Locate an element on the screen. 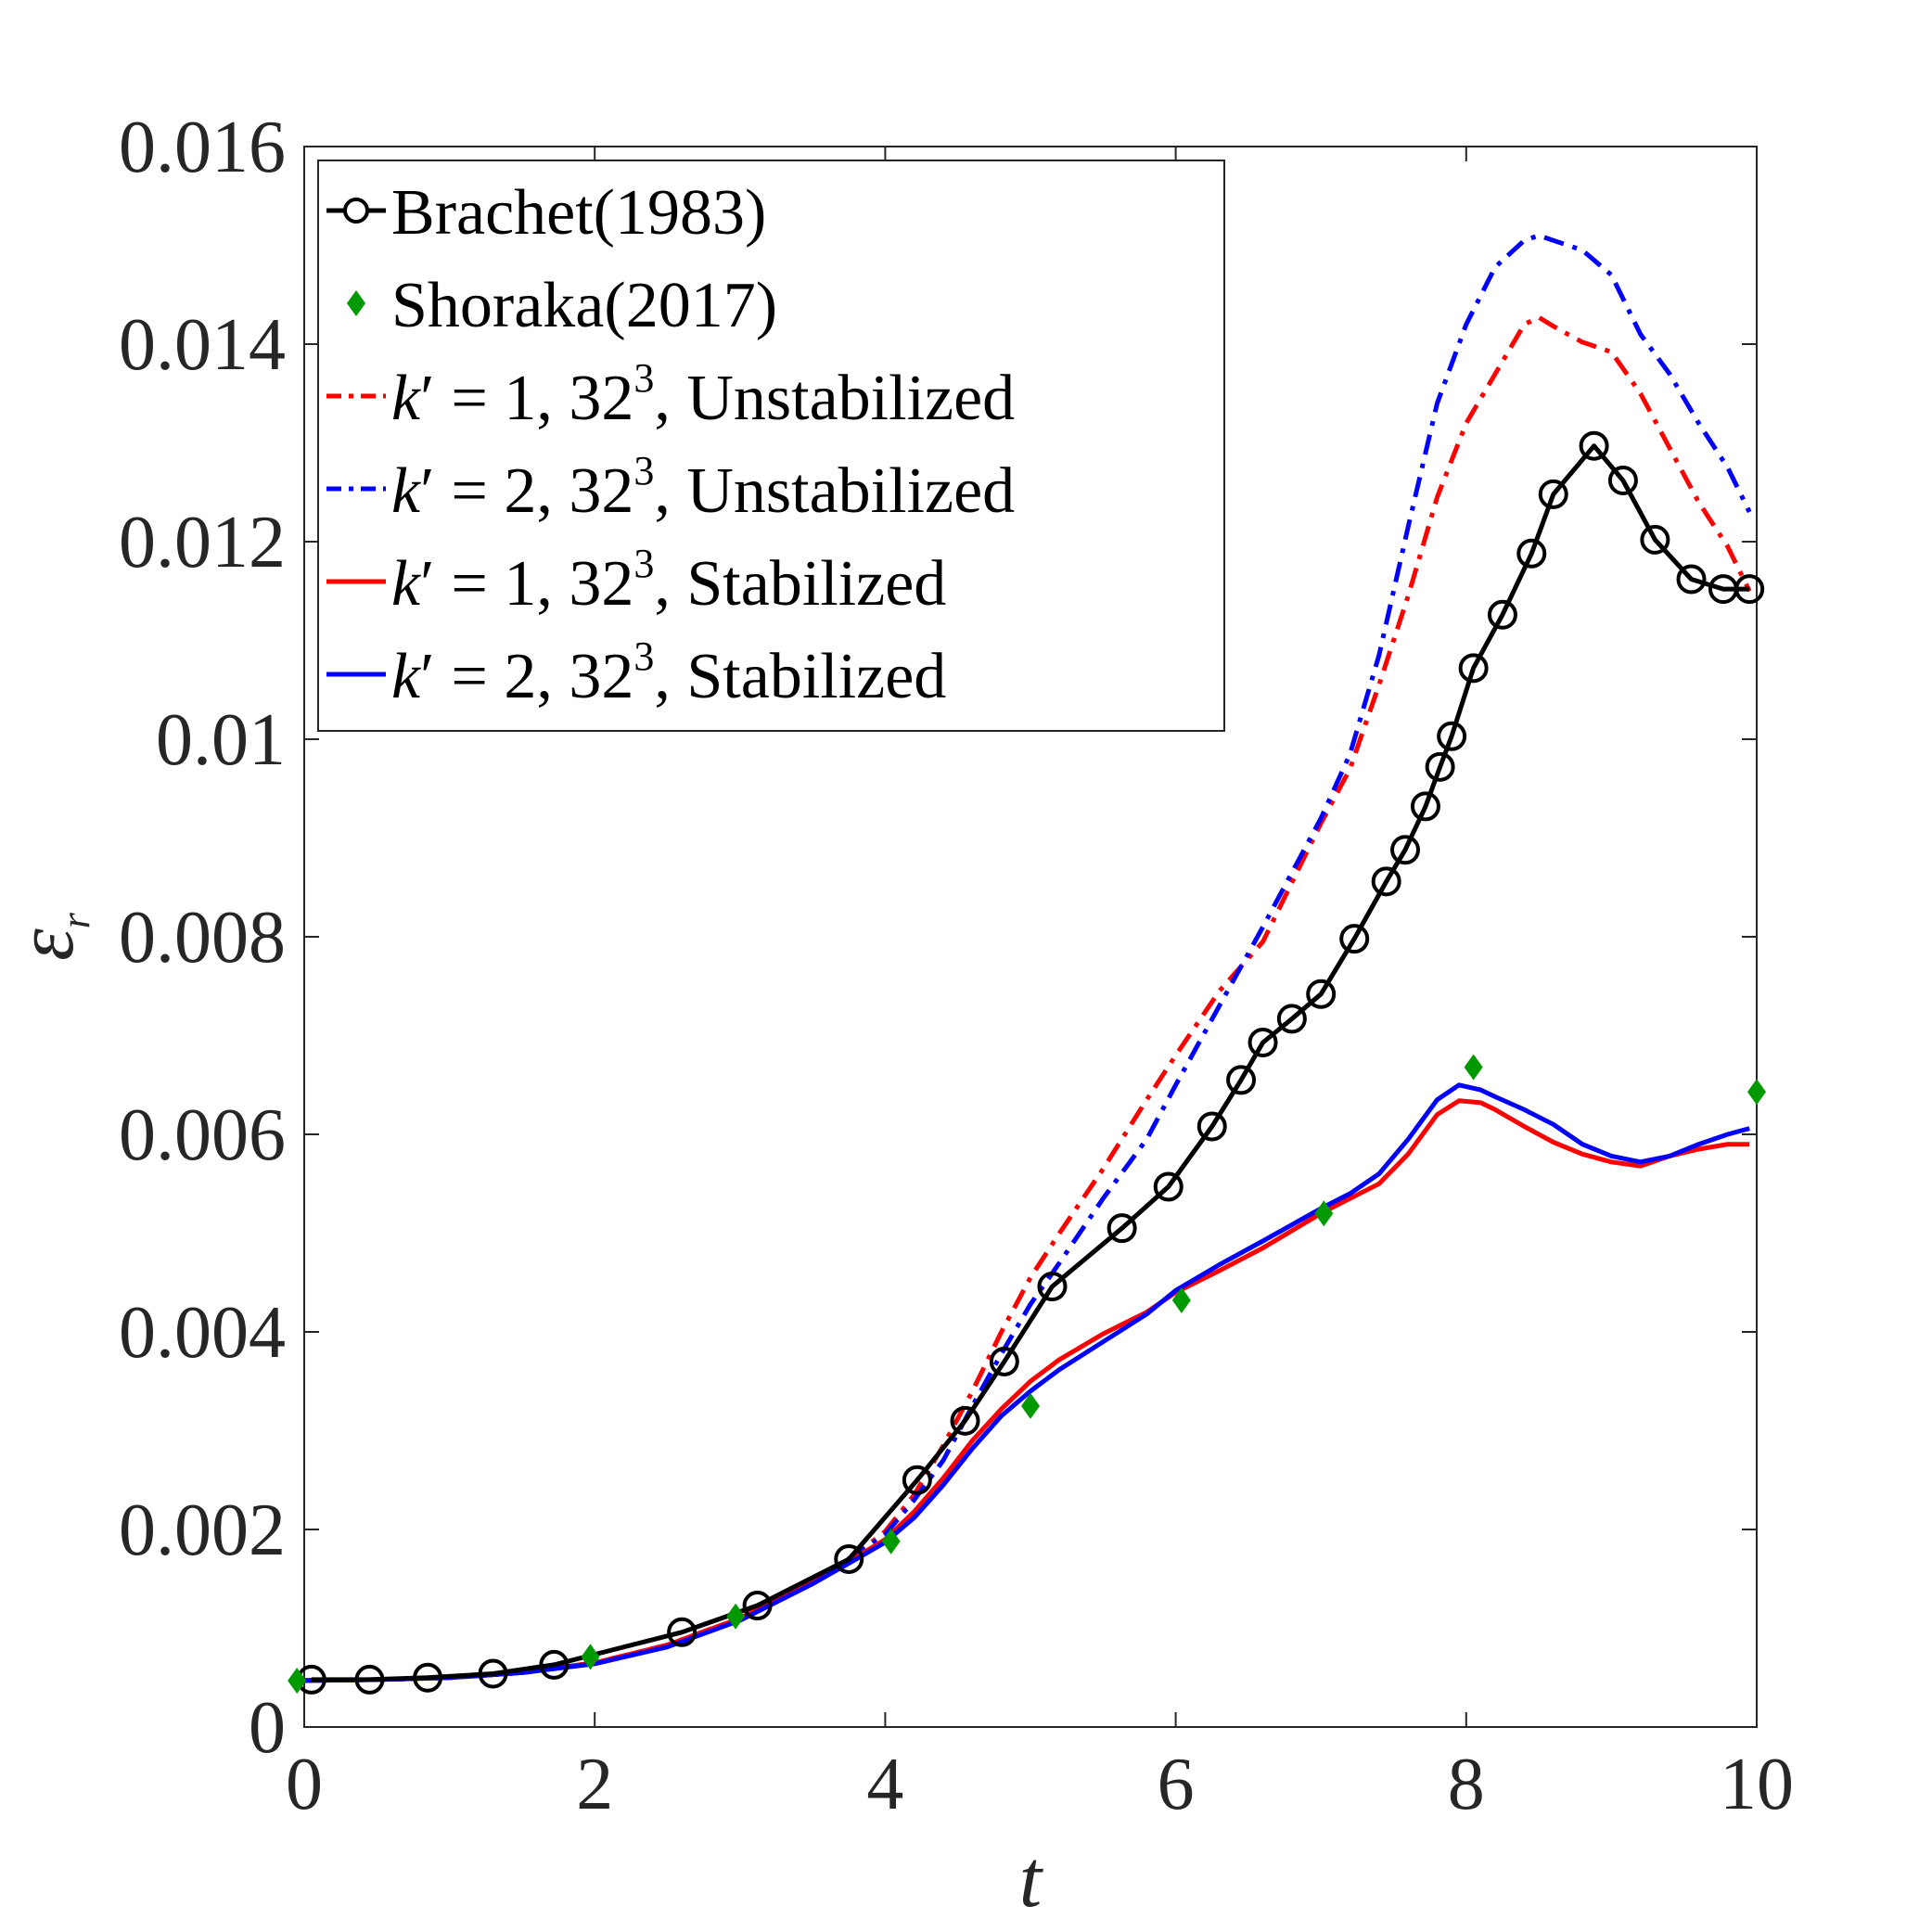  y-tick-label-7: 0.014 is located at coordinates (202, 345).